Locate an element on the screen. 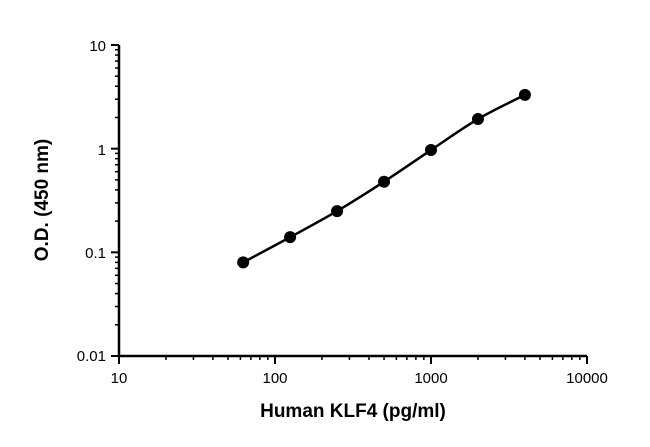  y-tick-label-0.1: 0.1 is located at coordinates (95, 253).